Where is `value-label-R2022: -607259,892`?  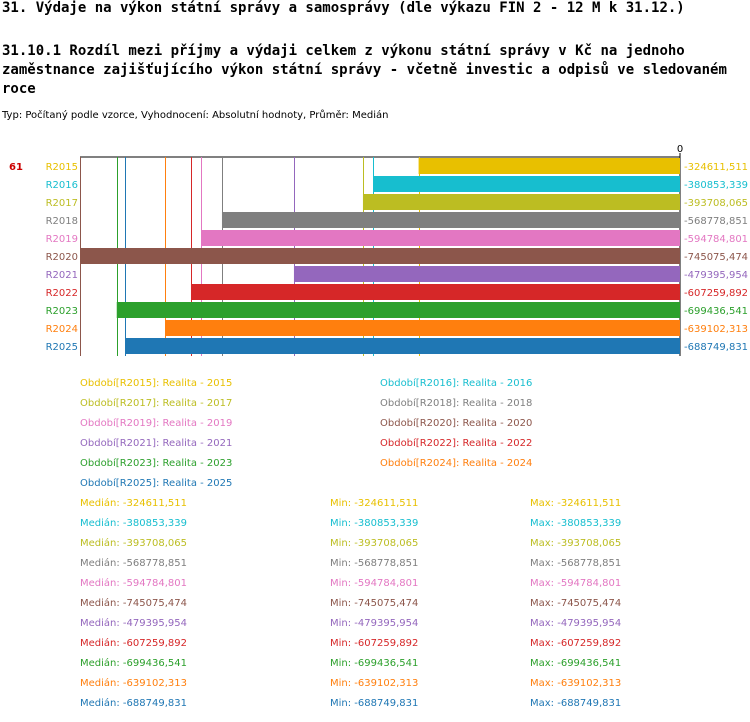 value-label-R2022: -607259,892 is located at coordinates (716, 293).